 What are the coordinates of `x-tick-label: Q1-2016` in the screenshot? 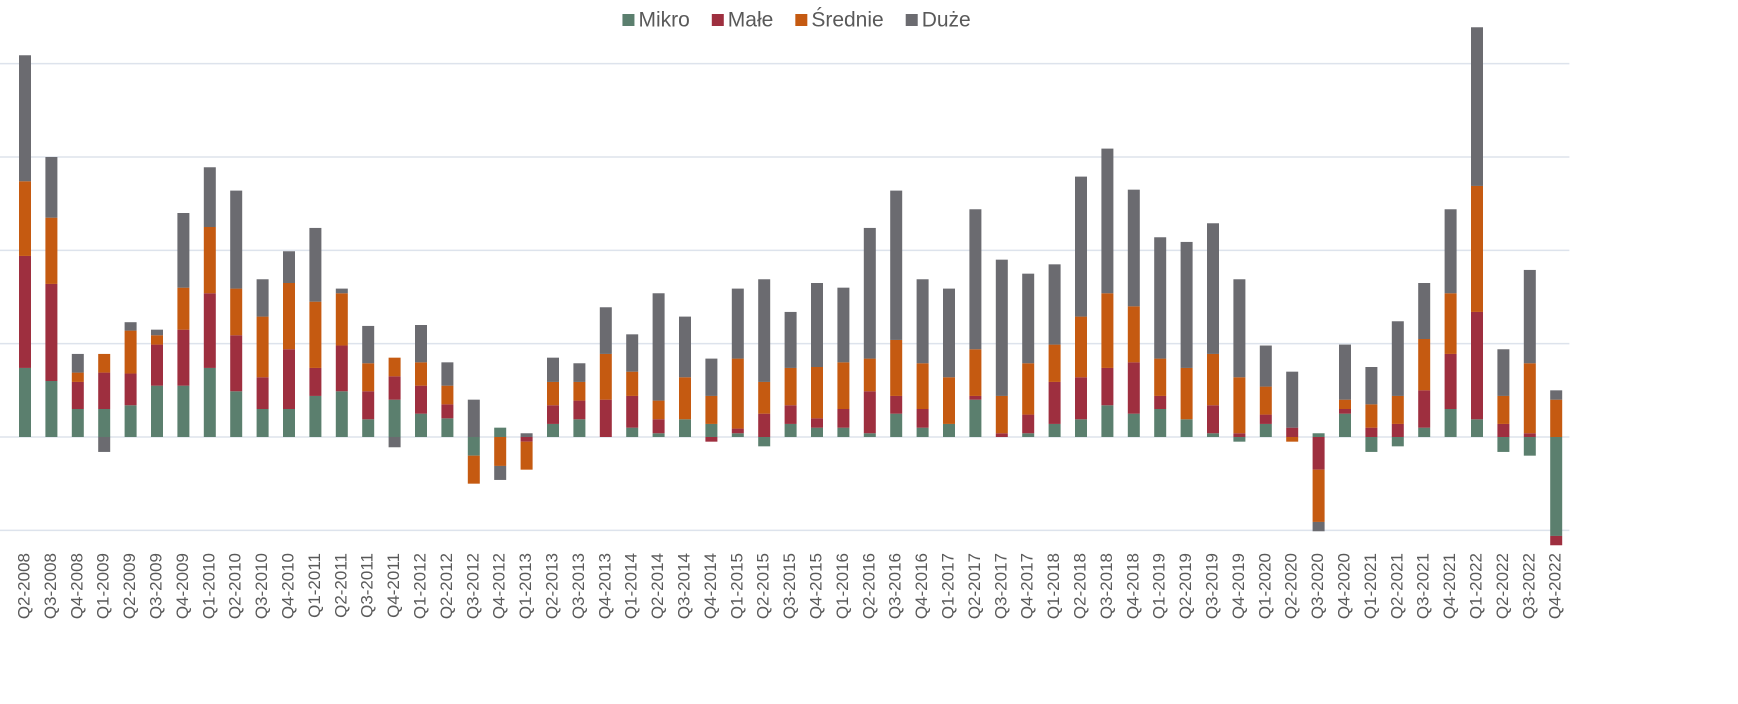 It's located at (842, 586).